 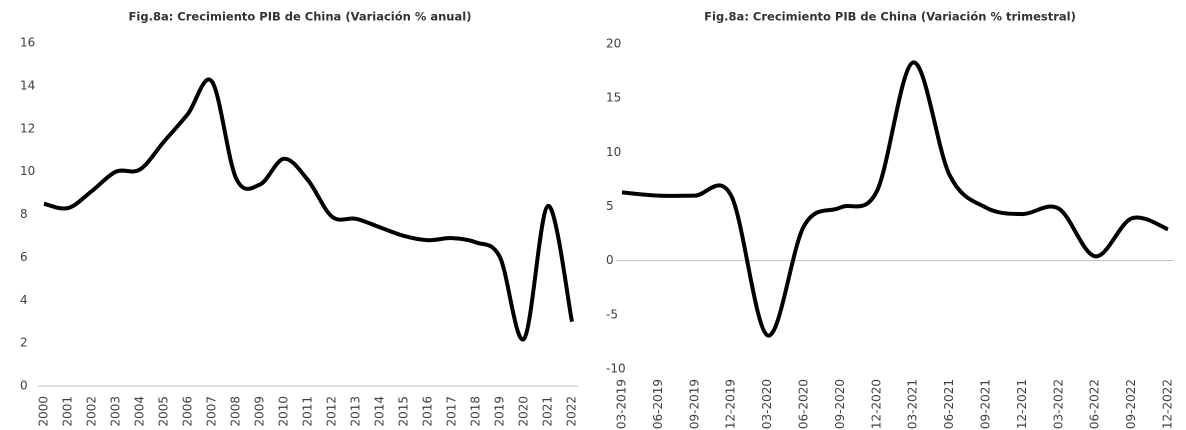 I want to click on y-tick-label: -10, so click(x=616, y=369).